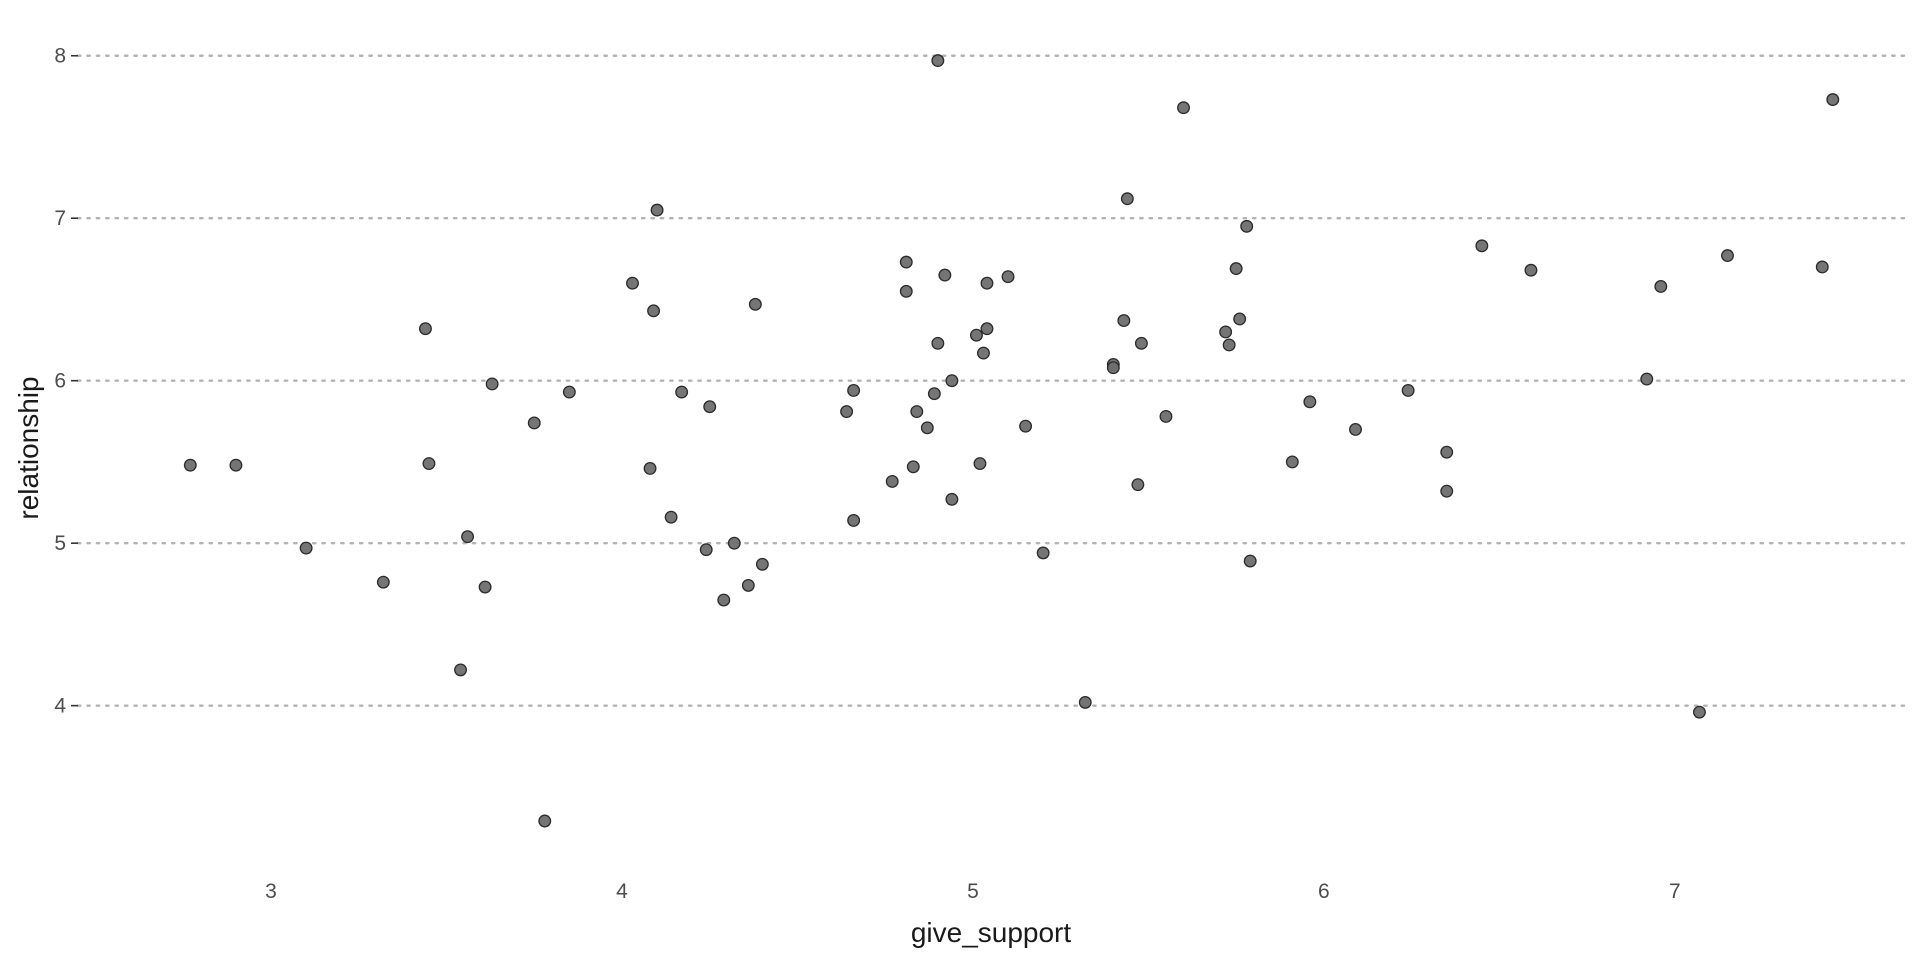  What do you see at coordinates (60, 381) in the screenshot?
I see `y-tick-label: 6` at bounding box center [60, 381].